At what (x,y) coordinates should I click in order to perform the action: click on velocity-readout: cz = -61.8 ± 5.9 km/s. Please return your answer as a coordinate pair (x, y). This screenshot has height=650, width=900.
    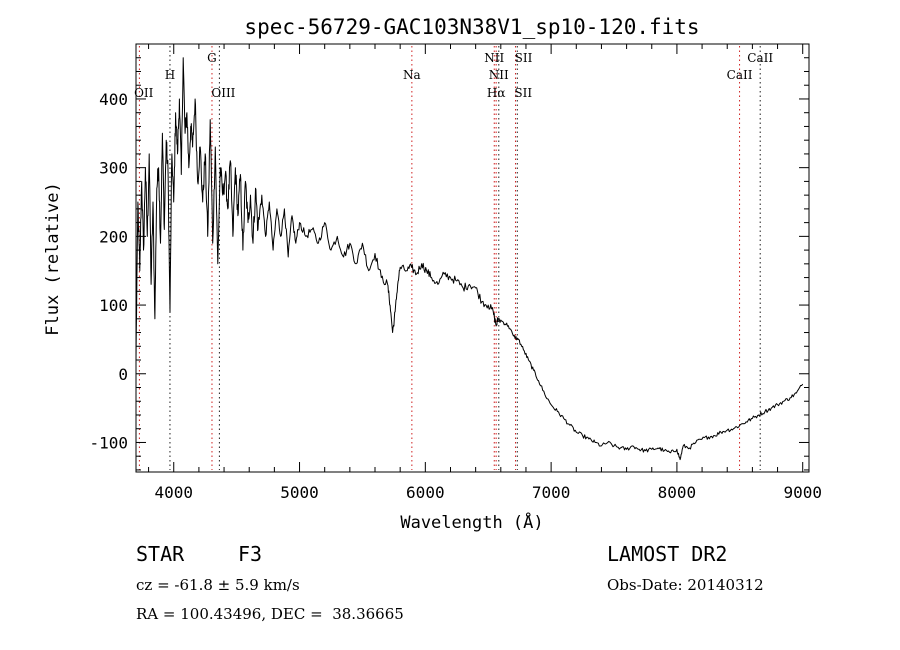
    Looking at the image, I should click on (218, 585).